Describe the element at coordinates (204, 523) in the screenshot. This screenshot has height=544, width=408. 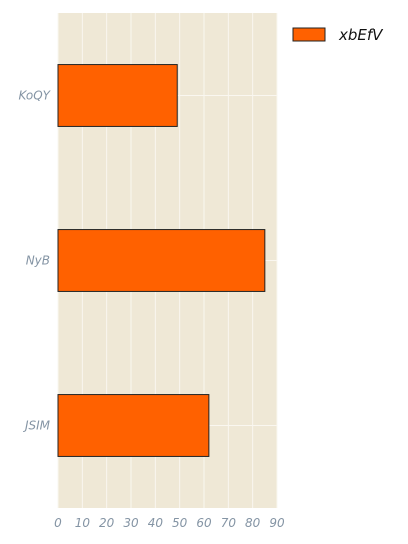
I see `x-tick-label: 60` at that location.